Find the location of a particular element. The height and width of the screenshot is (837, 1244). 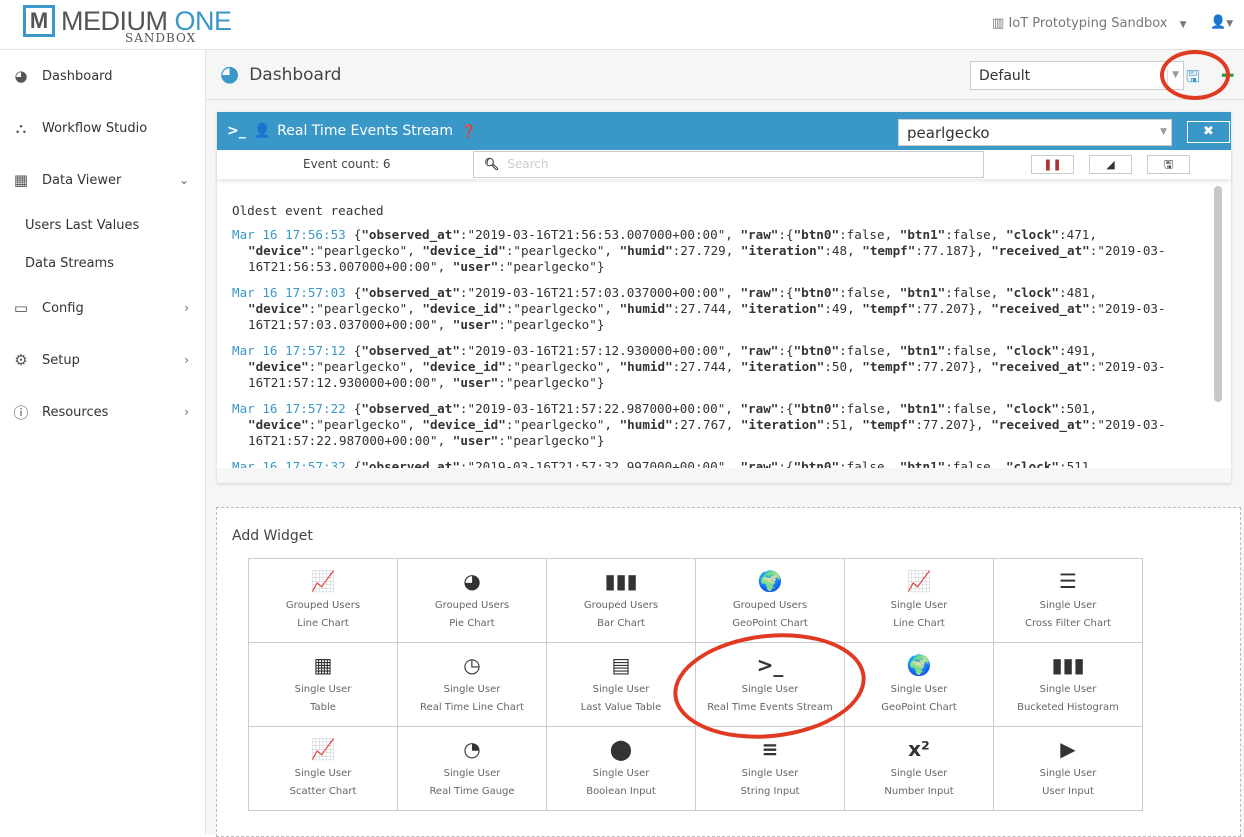

widget-option: ▶ Single User User Input is located at coordinates (1068, 769).